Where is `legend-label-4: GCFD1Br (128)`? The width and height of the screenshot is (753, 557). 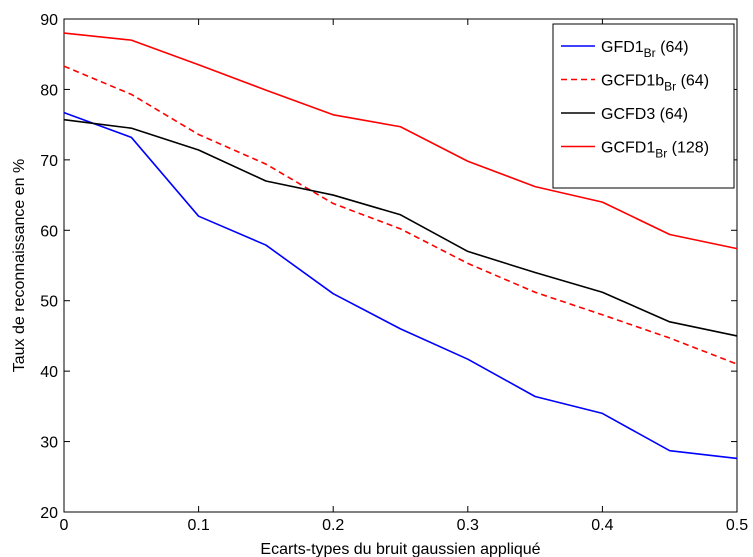 legend-label-4: GCFD1Br (128) is located at coordinates (655, 150).